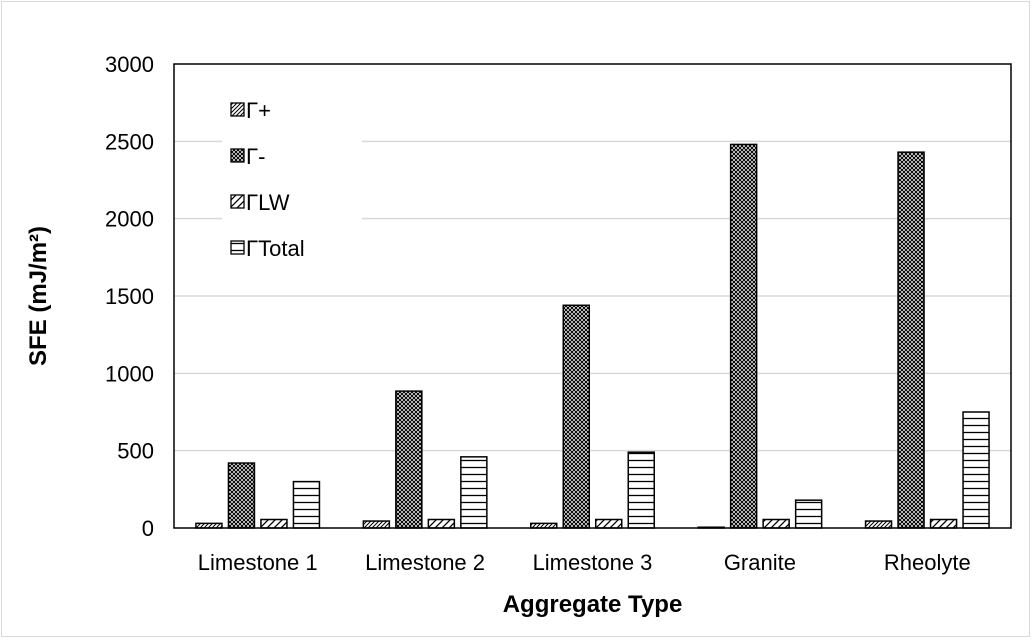  I want to click on x-tick-label: Limestone 3, so click(593, 562).